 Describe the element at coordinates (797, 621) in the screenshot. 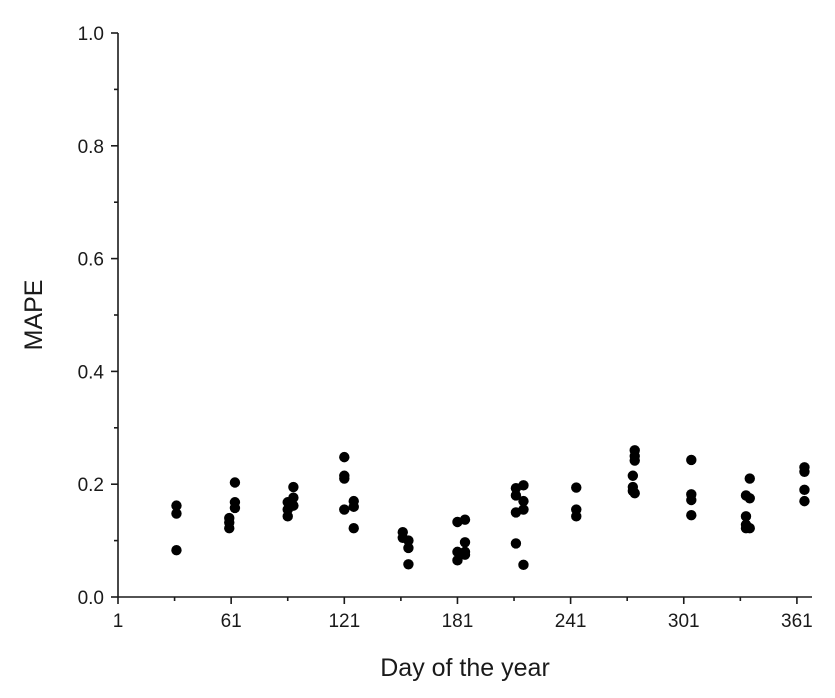

I see `x-tick-label: 361` at that location.